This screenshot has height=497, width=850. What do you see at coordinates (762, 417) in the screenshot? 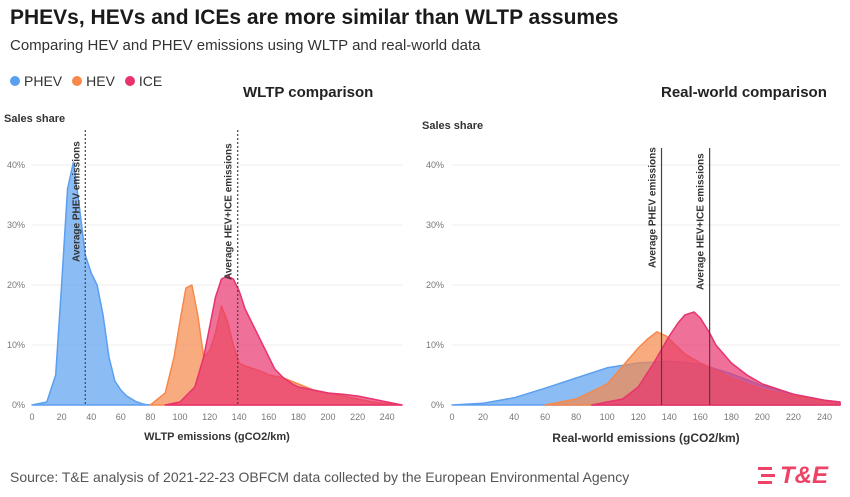
I see `real-world-xtick-label: 200` at bounding box center [762, 417].